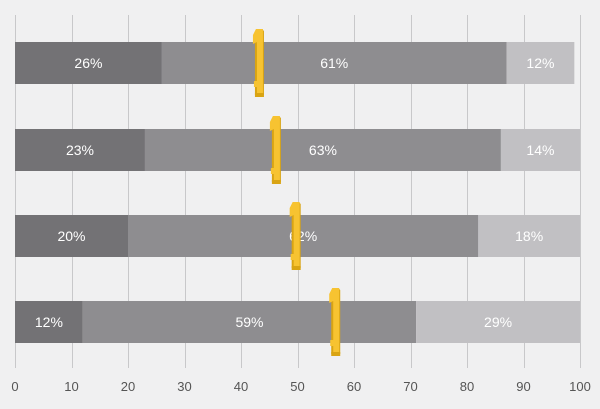 The image size is (600, 409). What do you see at coordinates (241, 386) in the screenshot?
I see `x-tick-label: 40` at bounding box center [241, 386].